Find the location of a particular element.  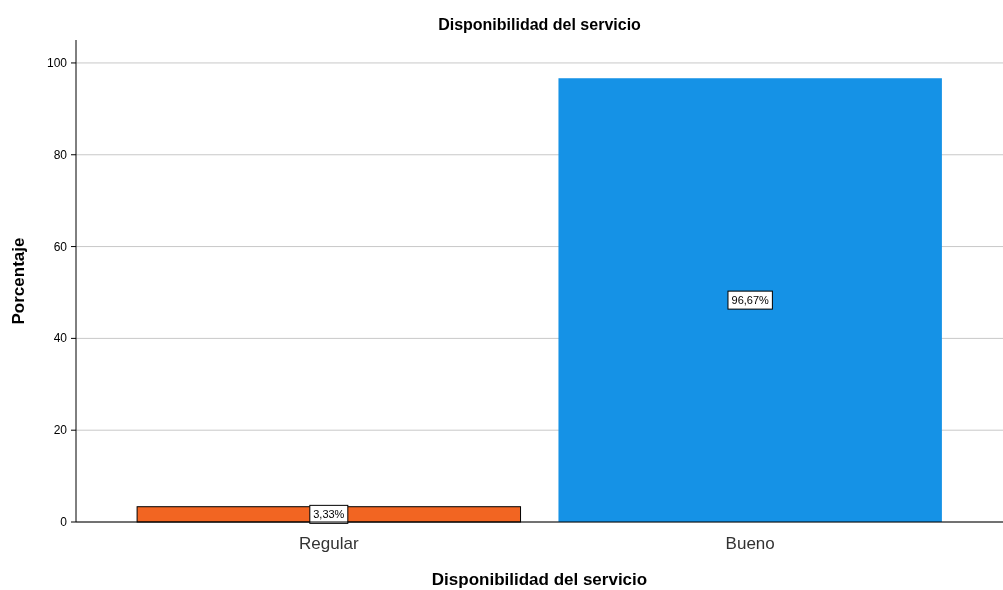

y-axis-title: Porcentaje is located at coordinates (18, 281).